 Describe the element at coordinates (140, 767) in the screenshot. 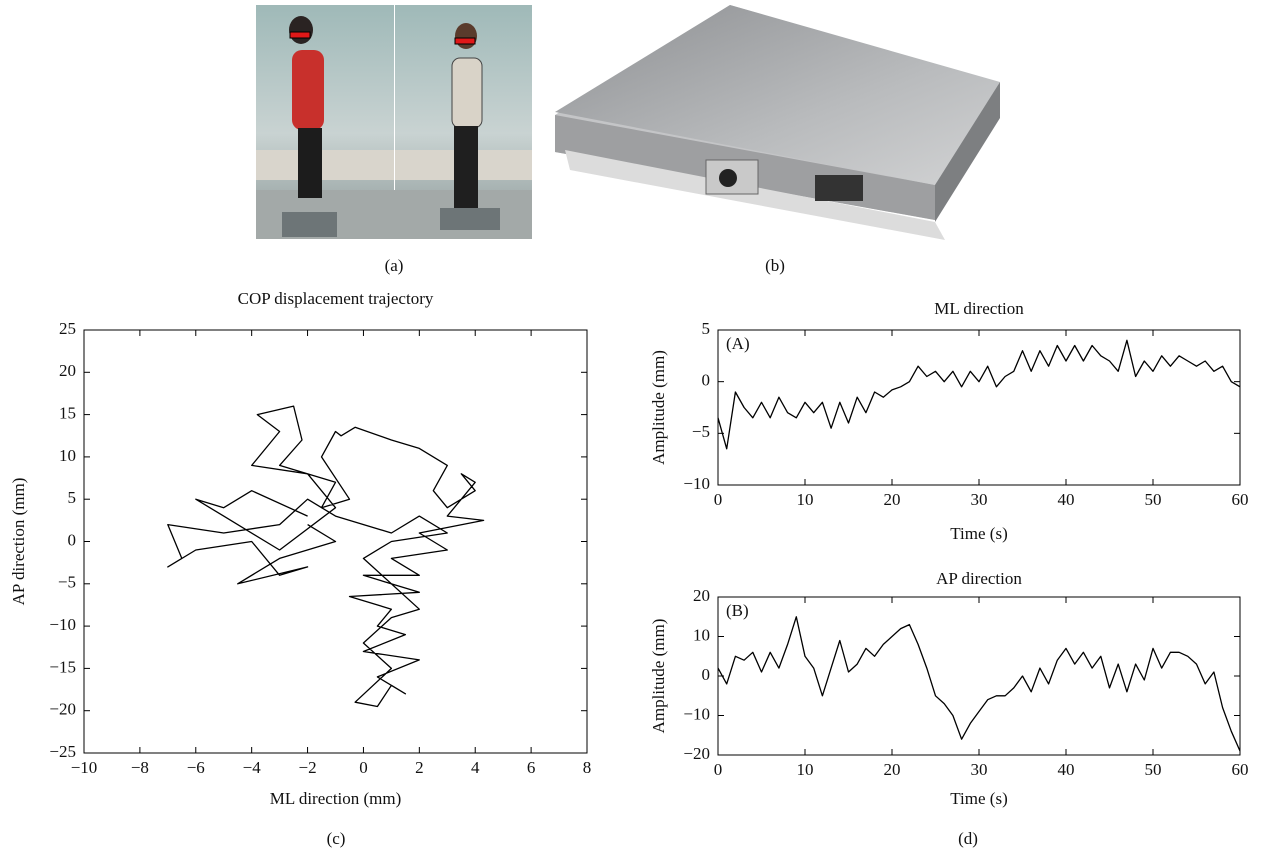

I see `x-tick-label: −8` at that location.